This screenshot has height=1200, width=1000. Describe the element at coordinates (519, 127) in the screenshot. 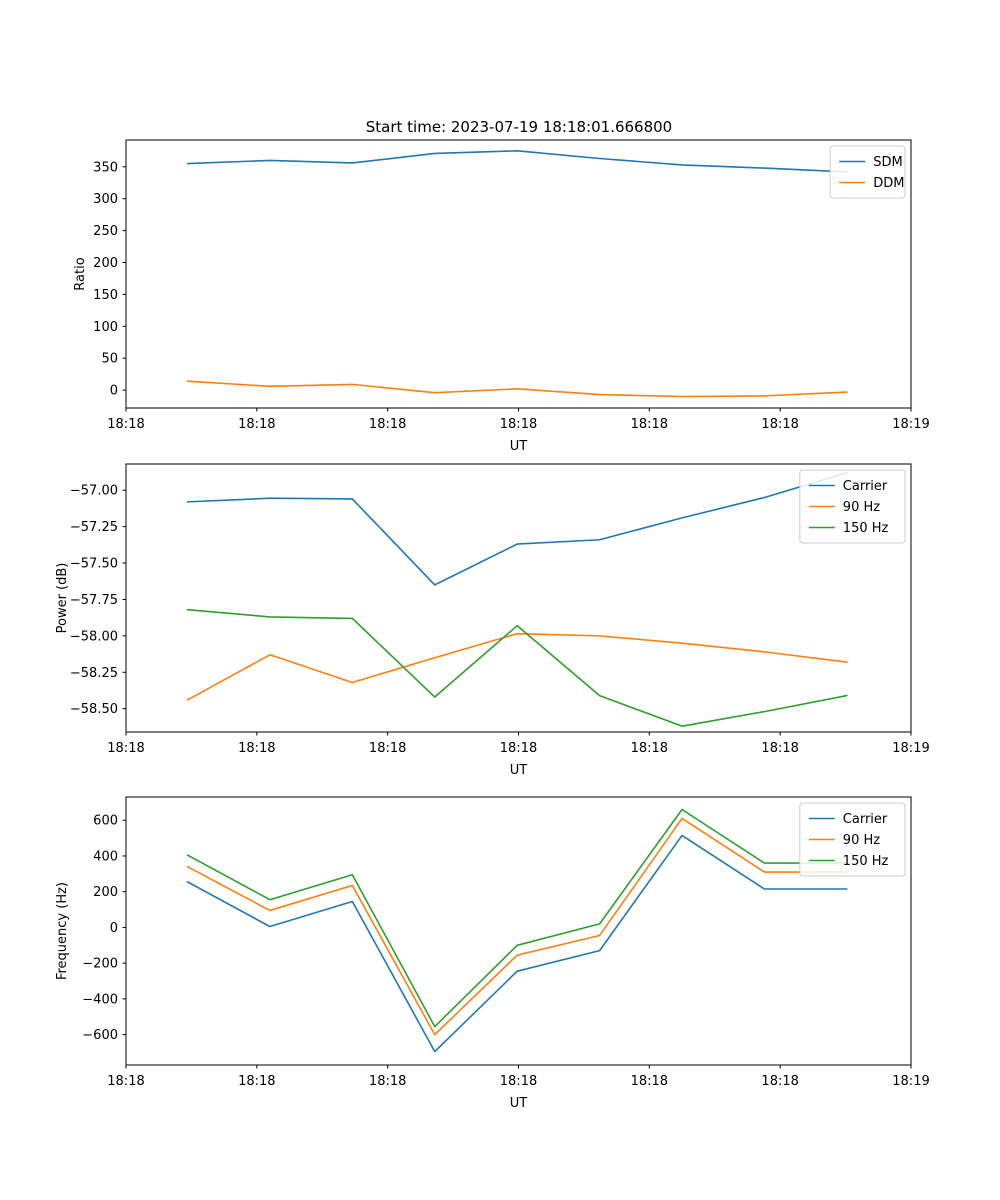

I see `figure-title: Start time: 2023-07-19 18:18:01.666800` at that location.